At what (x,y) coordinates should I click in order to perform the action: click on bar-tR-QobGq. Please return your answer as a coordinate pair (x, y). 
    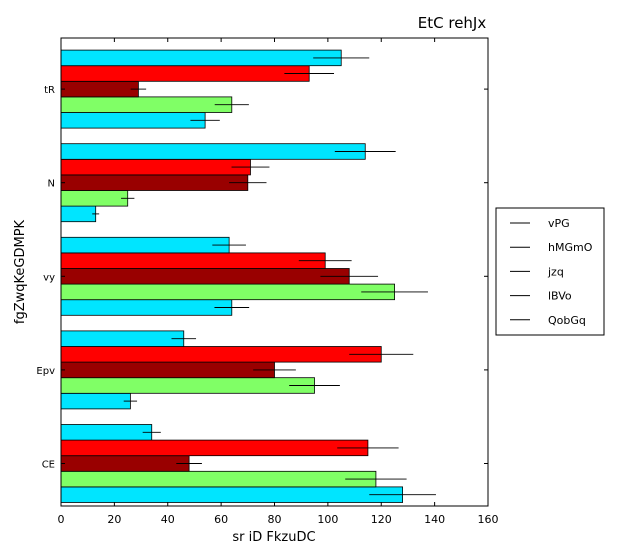
    Looking at the image, I should click on (201, 58).